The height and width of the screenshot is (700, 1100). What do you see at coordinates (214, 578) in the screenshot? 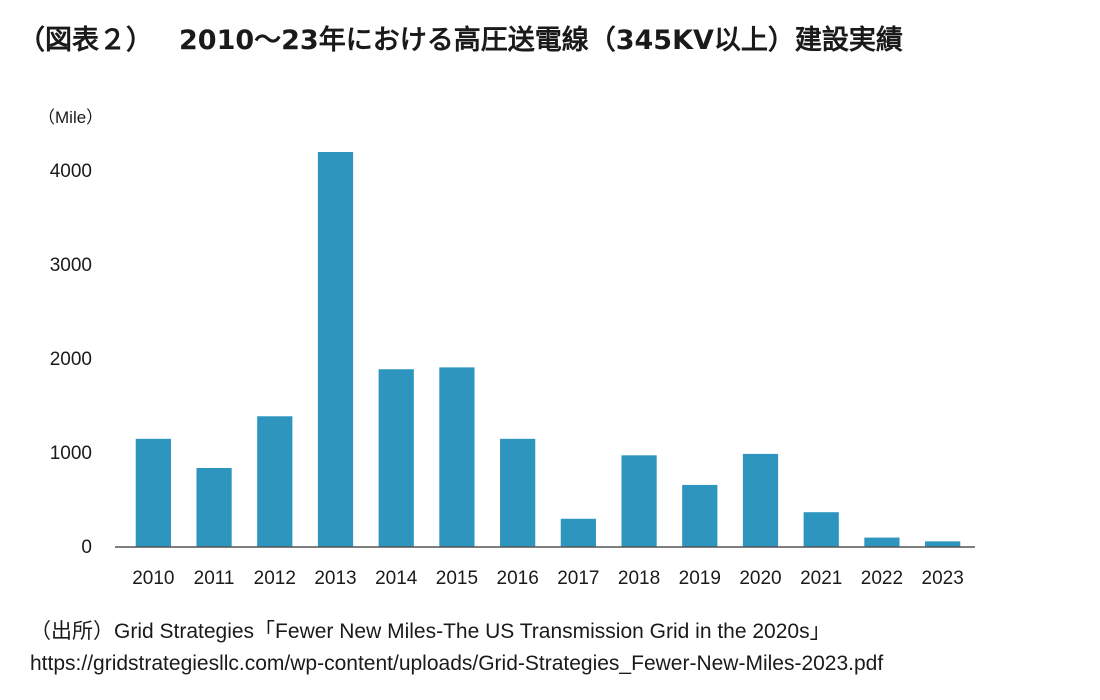
I see `x-tick-label: 2011` at bounding box center [214, 578].